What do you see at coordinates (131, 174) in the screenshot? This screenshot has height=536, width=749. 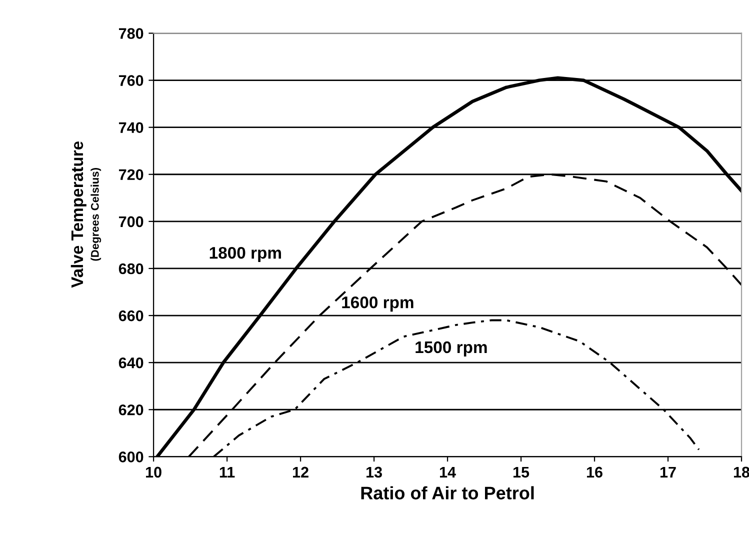 I see `y-tick-label: 720` at bounding box center [131, 174].